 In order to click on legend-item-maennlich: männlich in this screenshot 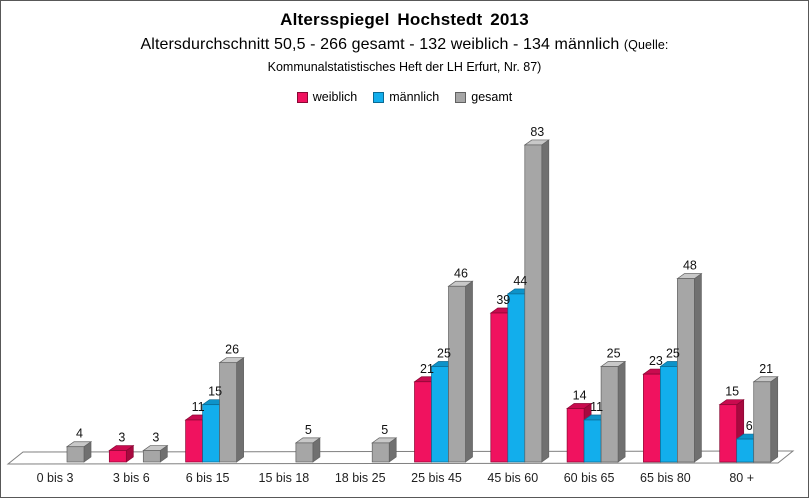, I will do `click(406, 97)`.